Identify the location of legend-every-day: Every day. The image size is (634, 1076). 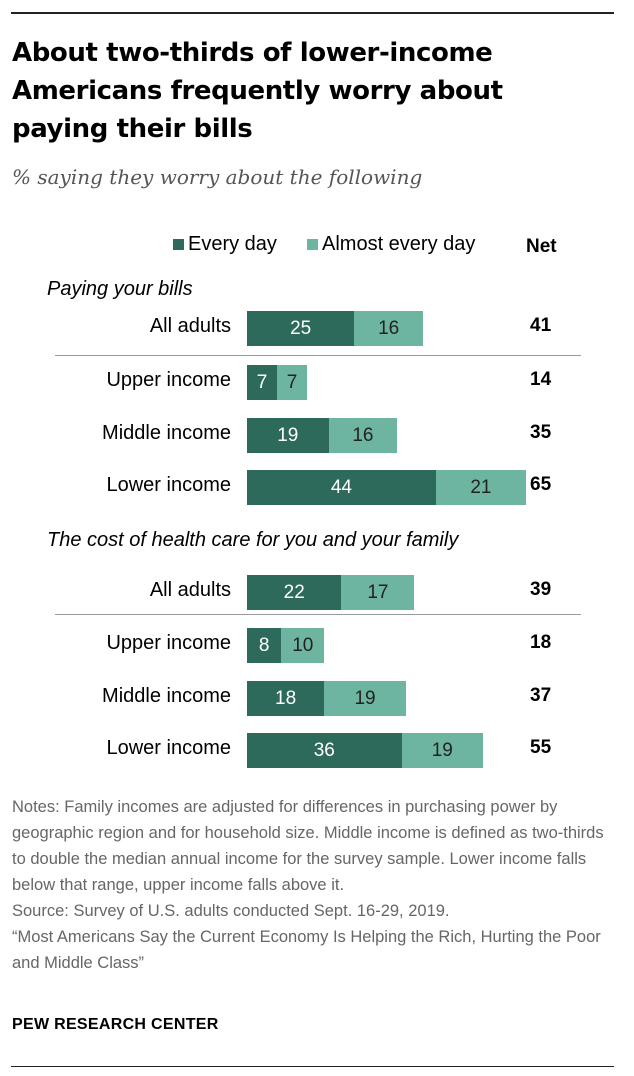
(225, 244).